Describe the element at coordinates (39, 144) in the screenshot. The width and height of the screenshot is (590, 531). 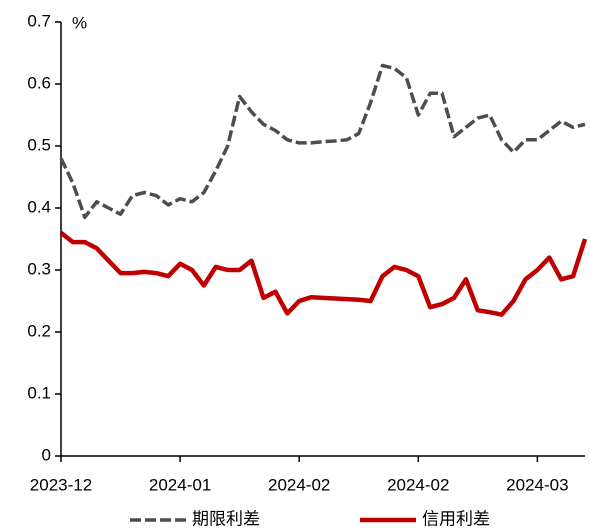
I see `y-tick-label: 0.5` at that location.